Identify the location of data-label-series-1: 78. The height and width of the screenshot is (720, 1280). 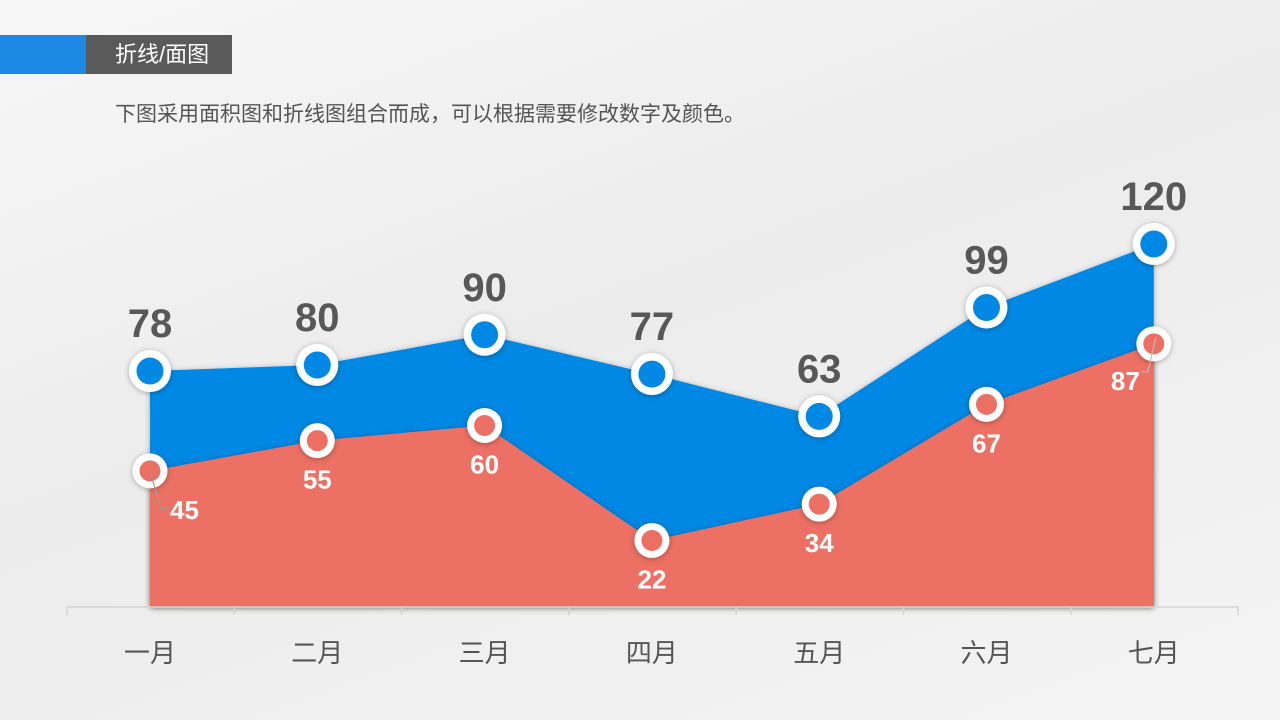
(150, 324).